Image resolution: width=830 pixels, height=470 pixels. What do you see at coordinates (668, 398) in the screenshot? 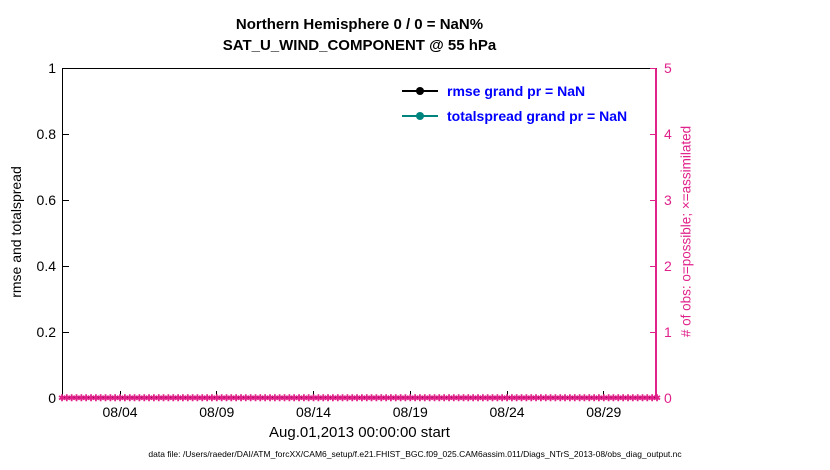
I see `y-tick-label-right: 0` at bounding box center [668, 398].